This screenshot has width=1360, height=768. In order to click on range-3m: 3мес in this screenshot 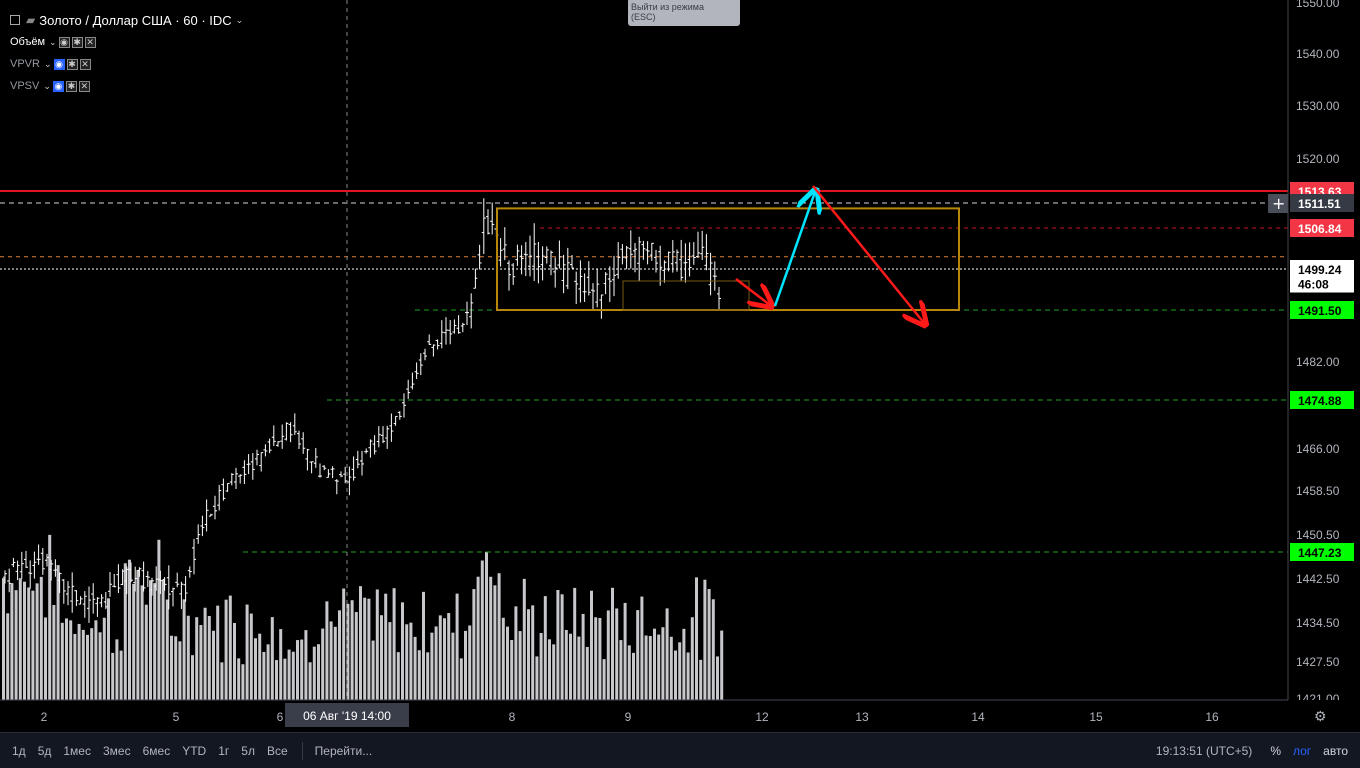, I will do `click(116, 750)`.